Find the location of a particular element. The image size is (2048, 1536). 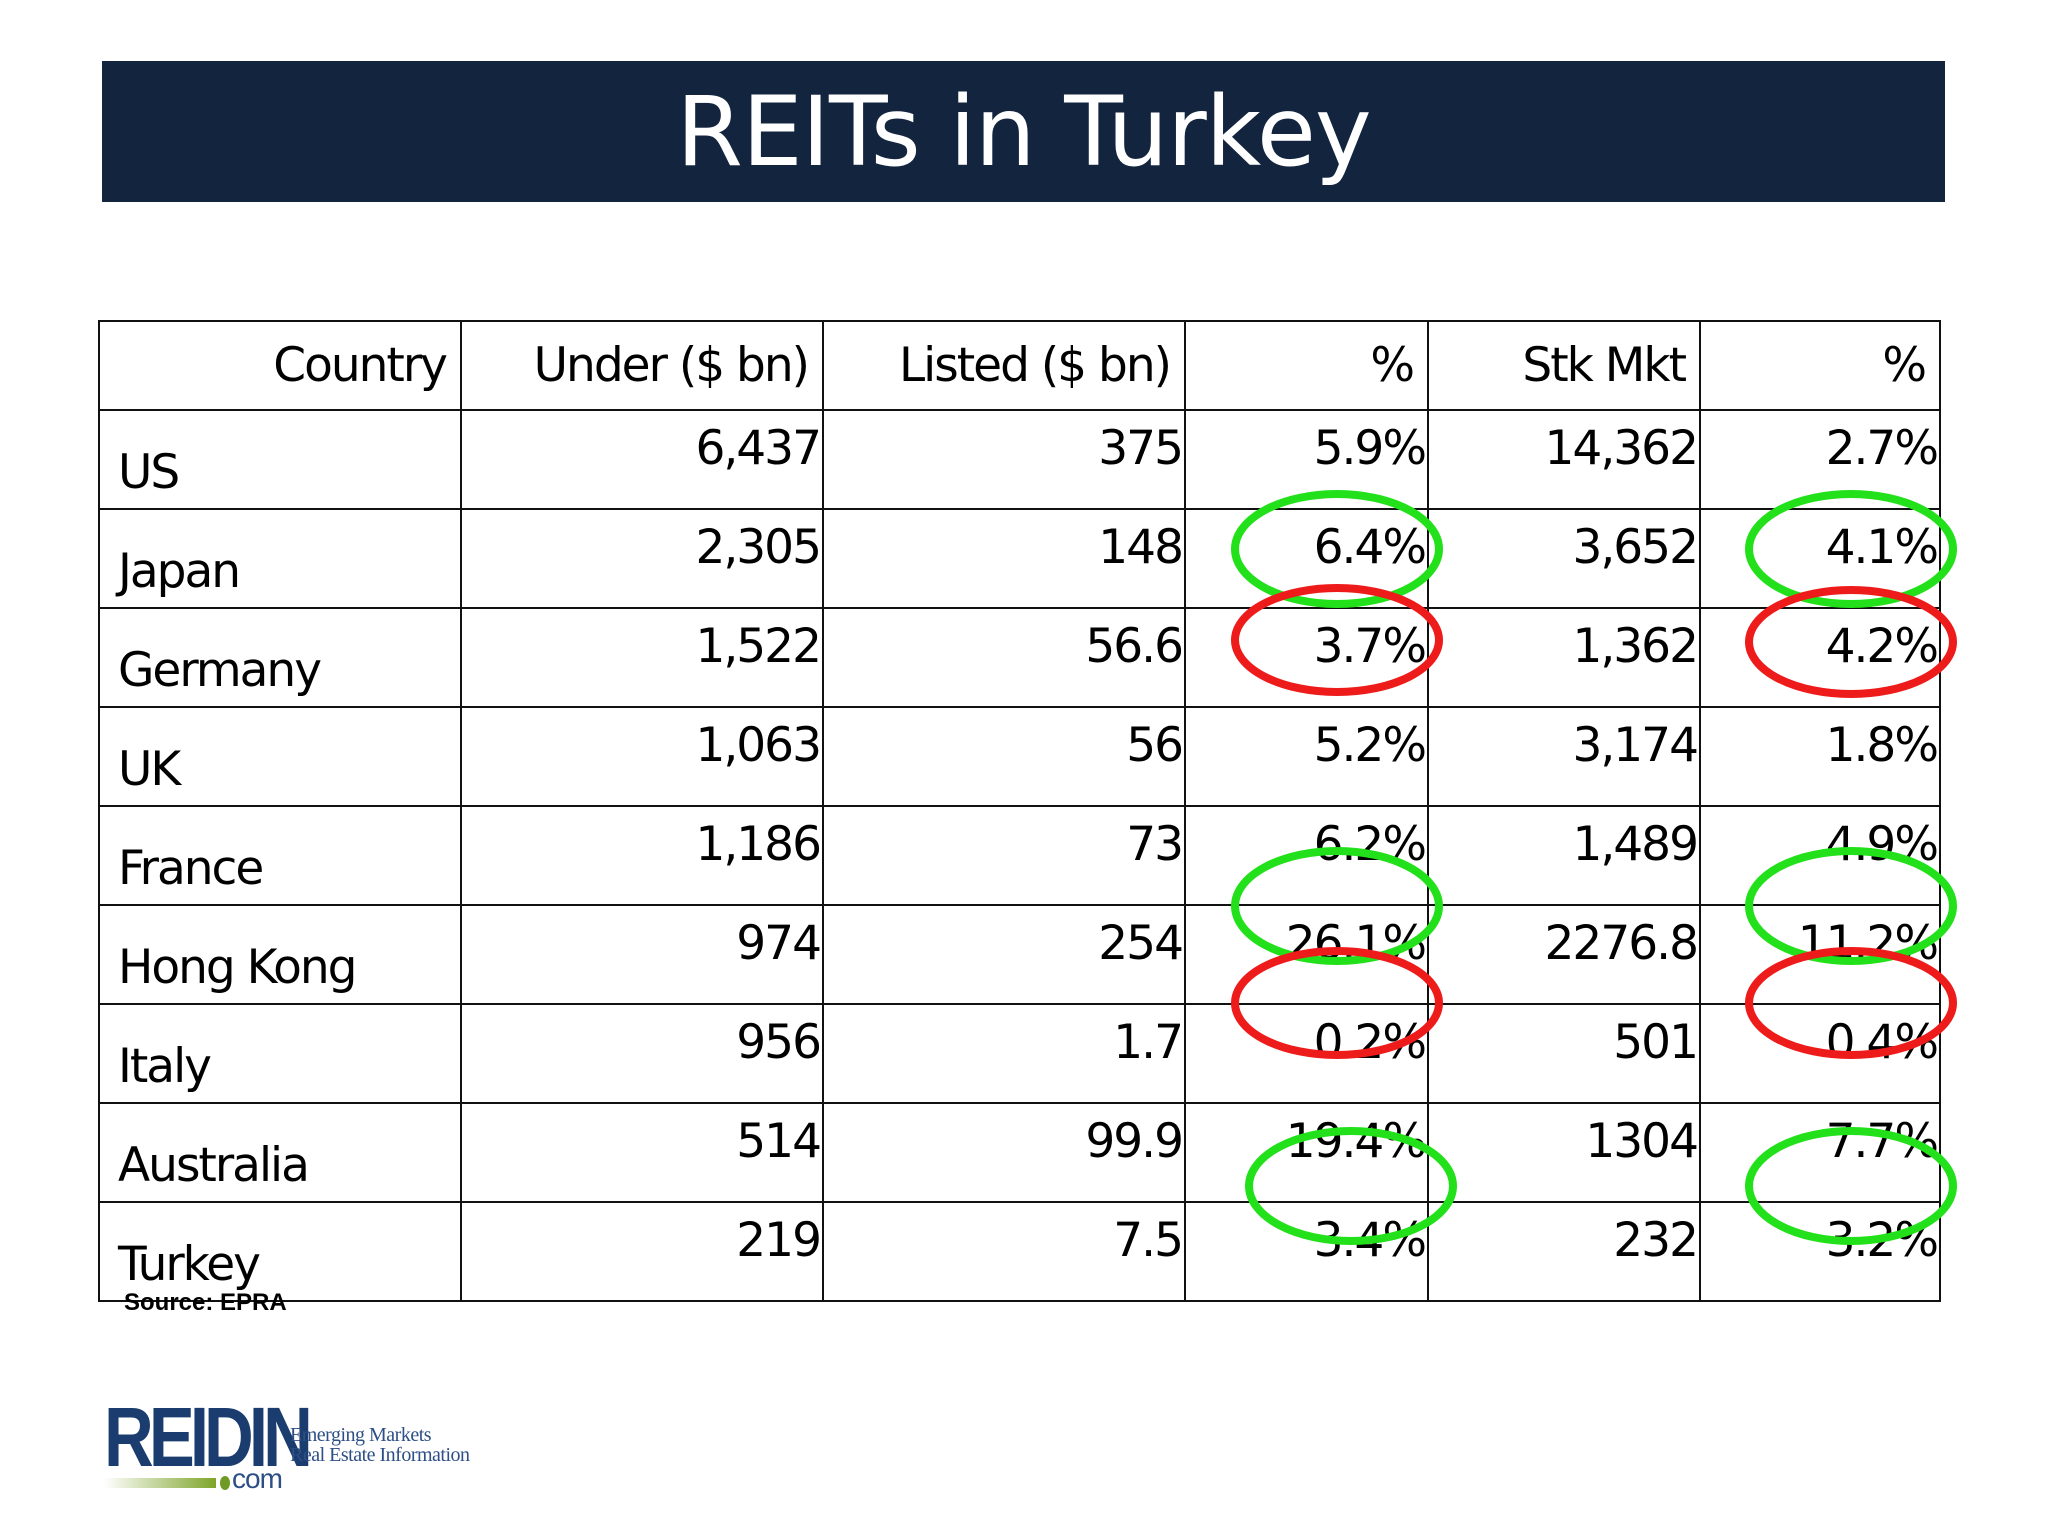

table-row: Italy 956 1.7 0.2% 501 0.4% is located at coordinates (1019, 1053).